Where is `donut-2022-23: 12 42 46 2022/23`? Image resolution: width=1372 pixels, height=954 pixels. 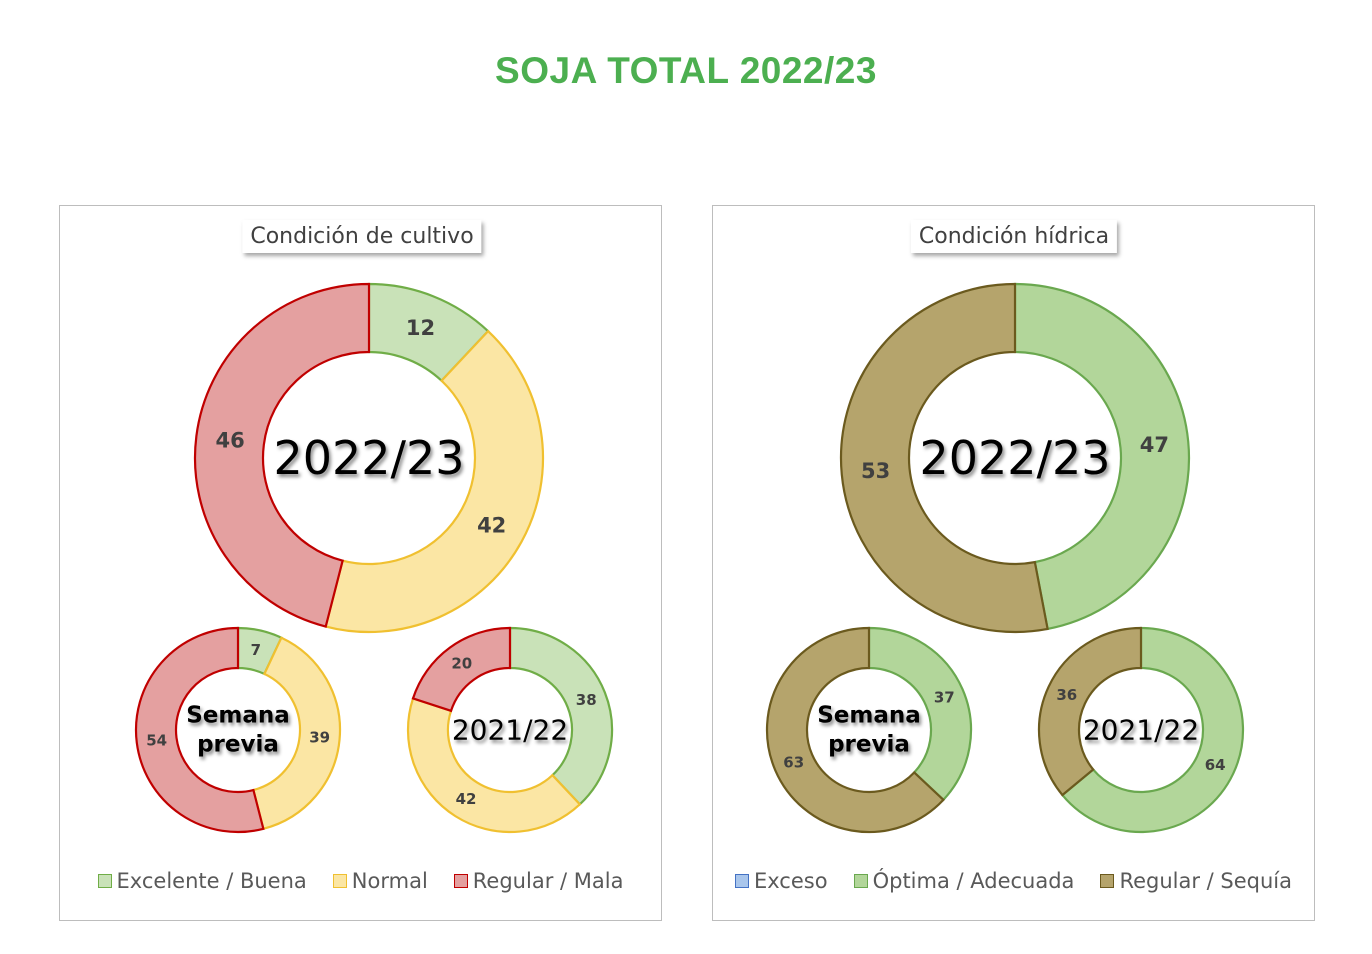 donut-2022-23: 12 42 46 2022/23 is located at coordinates (369, 458).